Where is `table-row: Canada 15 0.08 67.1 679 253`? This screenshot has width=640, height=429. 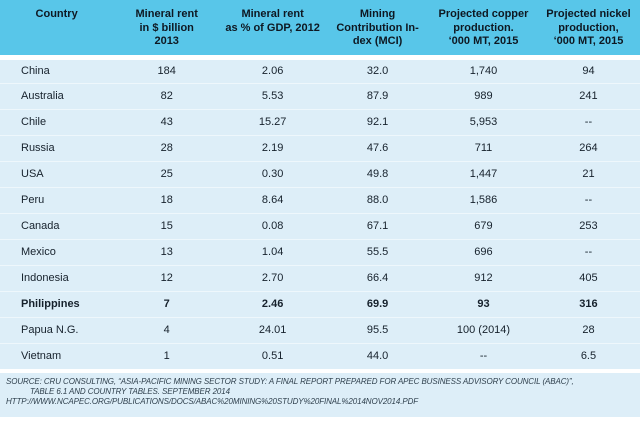 table-row: Canada 15 0.08 67.1 679 253 is located at coordinates (320, 226).